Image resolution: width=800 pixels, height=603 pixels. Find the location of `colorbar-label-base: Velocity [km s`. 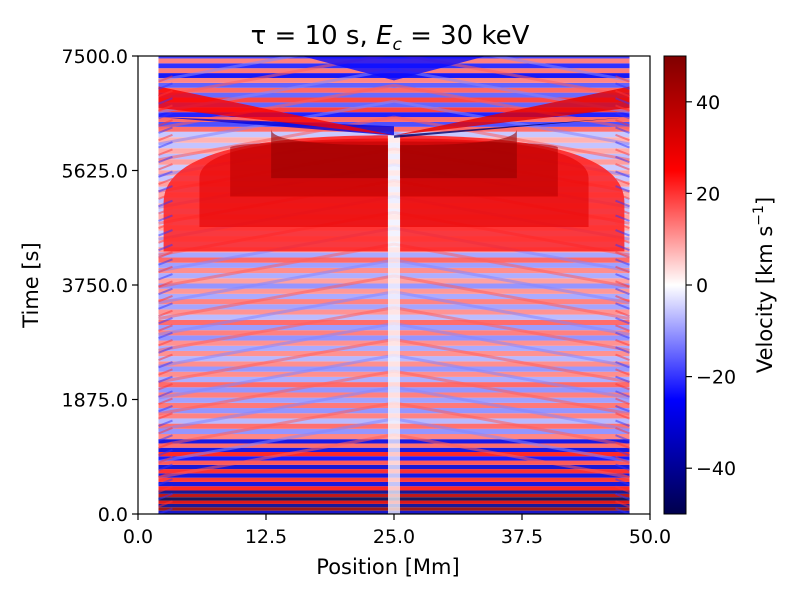

colorbar-label-base: Velocity [km s is located at coordinates (765, 299).